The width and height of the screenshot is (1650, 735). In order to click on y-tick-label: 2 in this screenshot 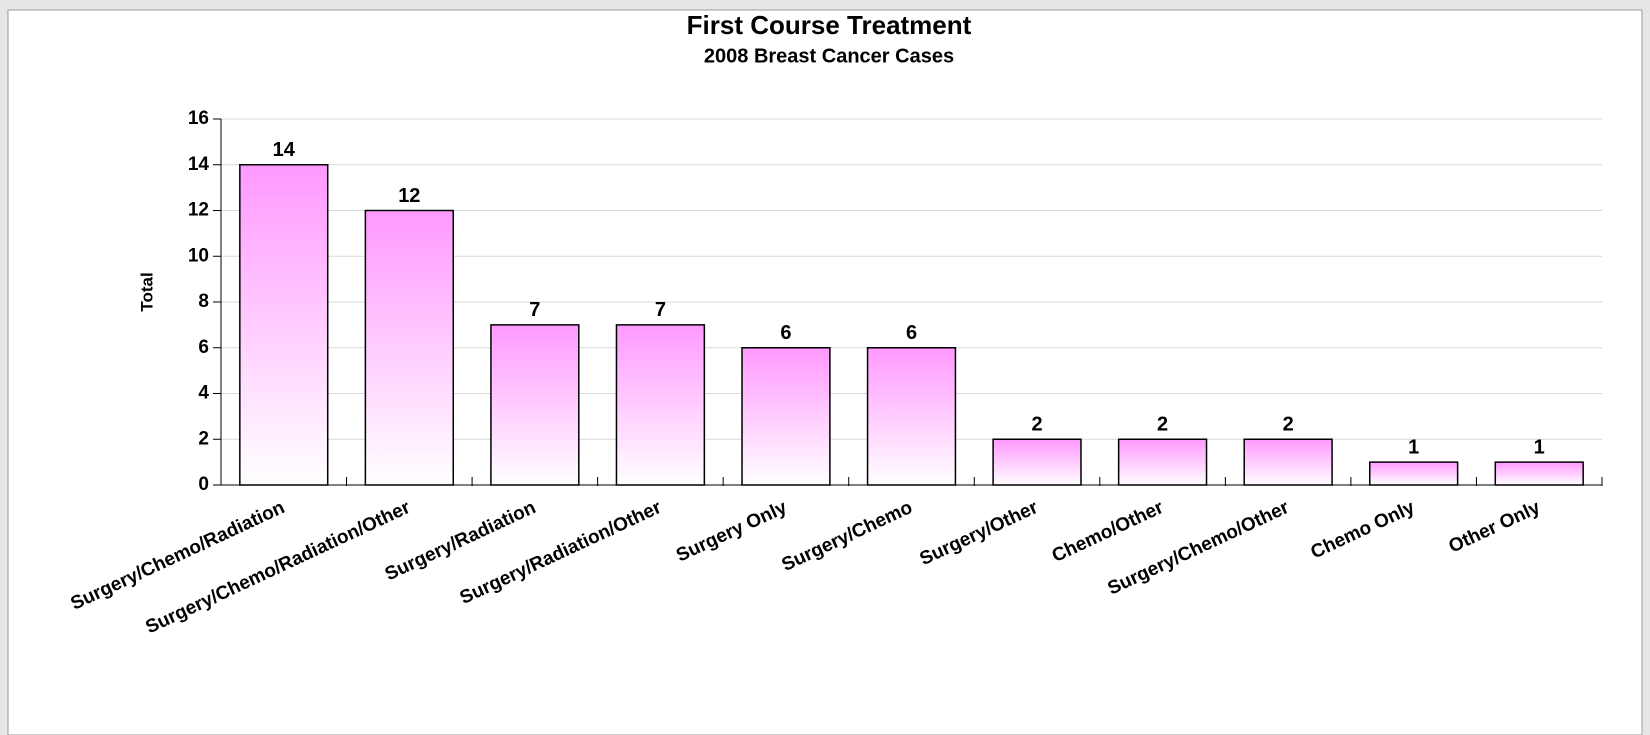, I will do `click(203, 438)`.